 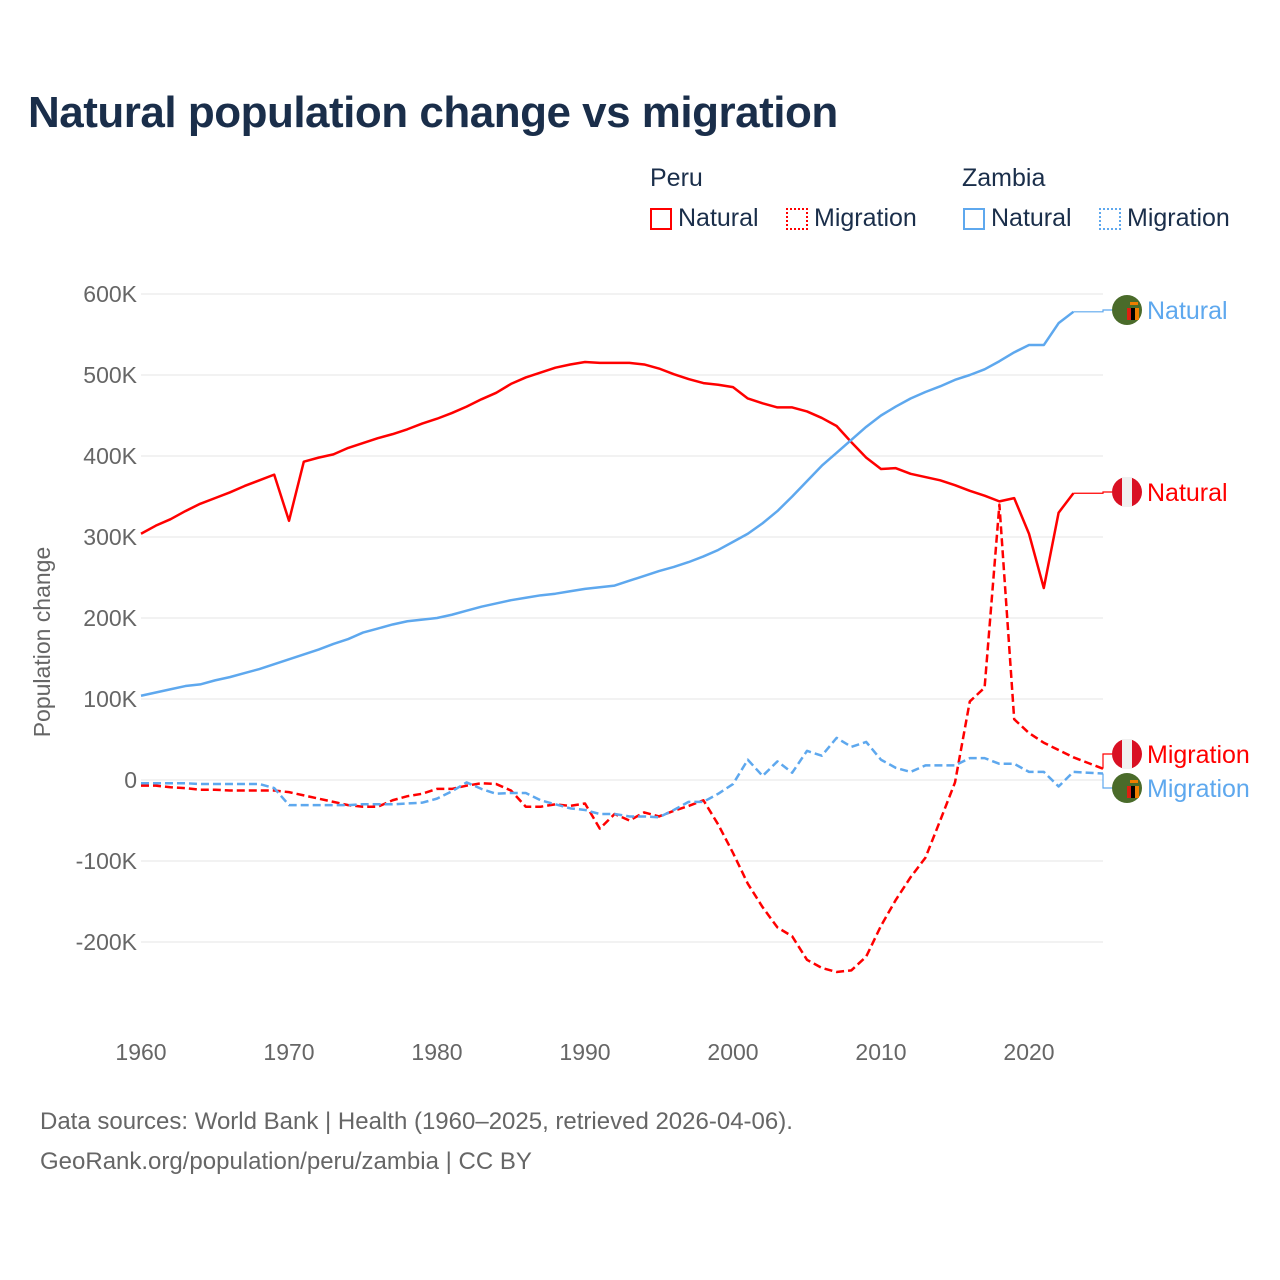 What do you see at coordinates (110, 537) in the screenshot?
I see `y-tick-label: 300K` at bounding box center [110, 537].